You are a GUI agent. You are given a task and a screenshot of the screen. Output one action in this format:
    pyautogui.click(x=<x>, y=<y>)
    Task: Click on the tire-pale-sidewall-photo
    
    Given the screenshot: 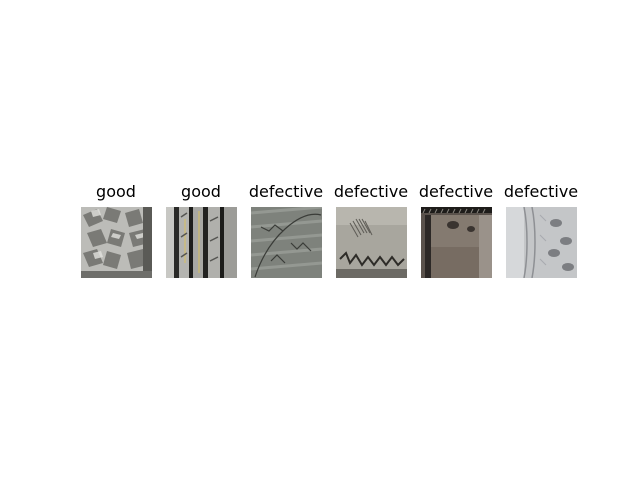 What is the action you would take?
    pyautogui.click(x=541, y=242)
    